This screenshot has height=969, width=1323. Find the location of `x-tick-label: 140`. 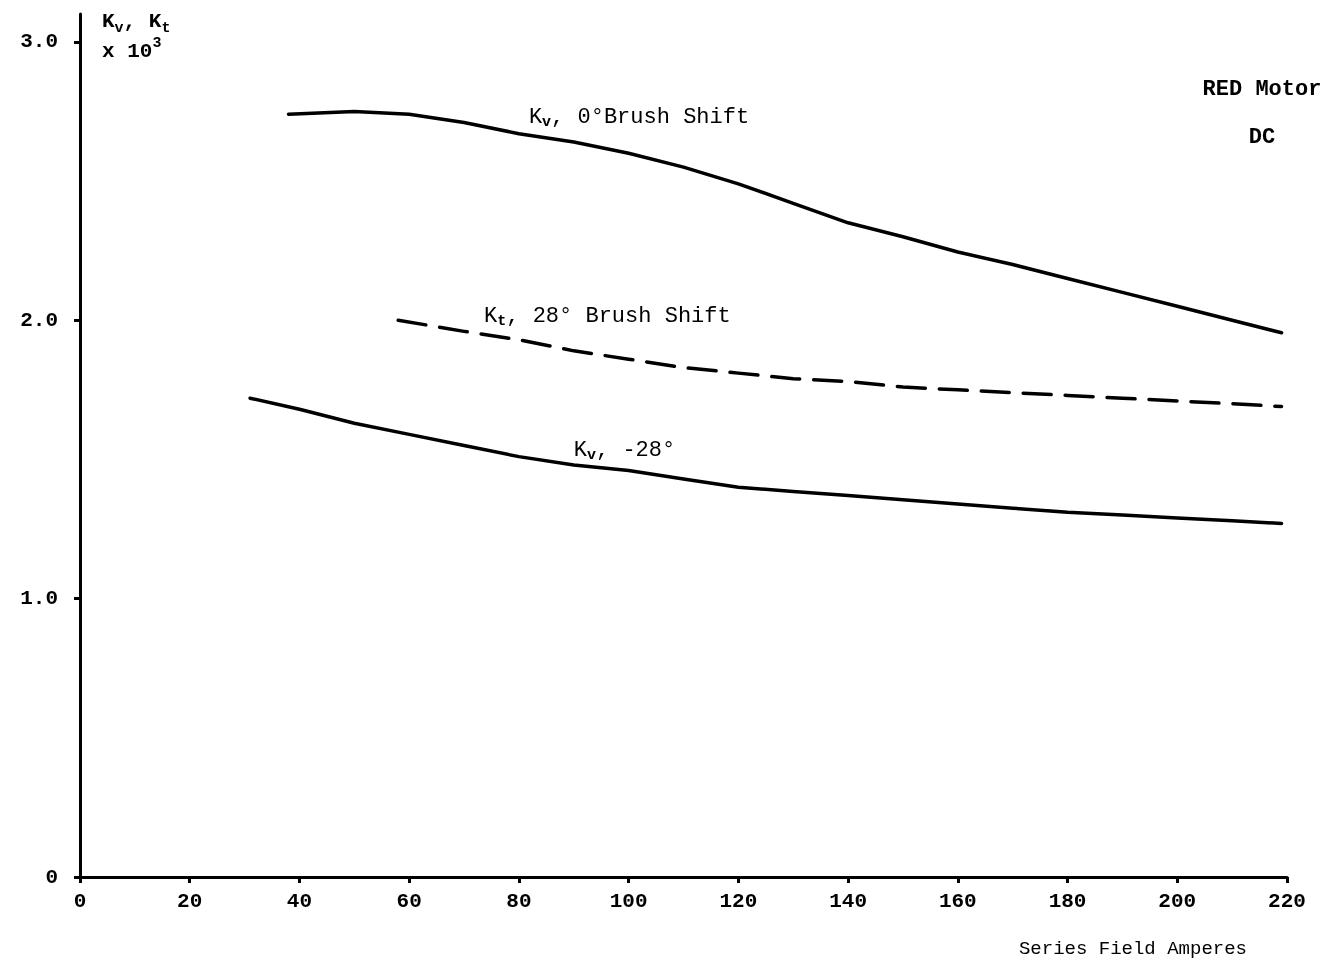

x-tick-label: 140 is located at coordinates (848, 901).